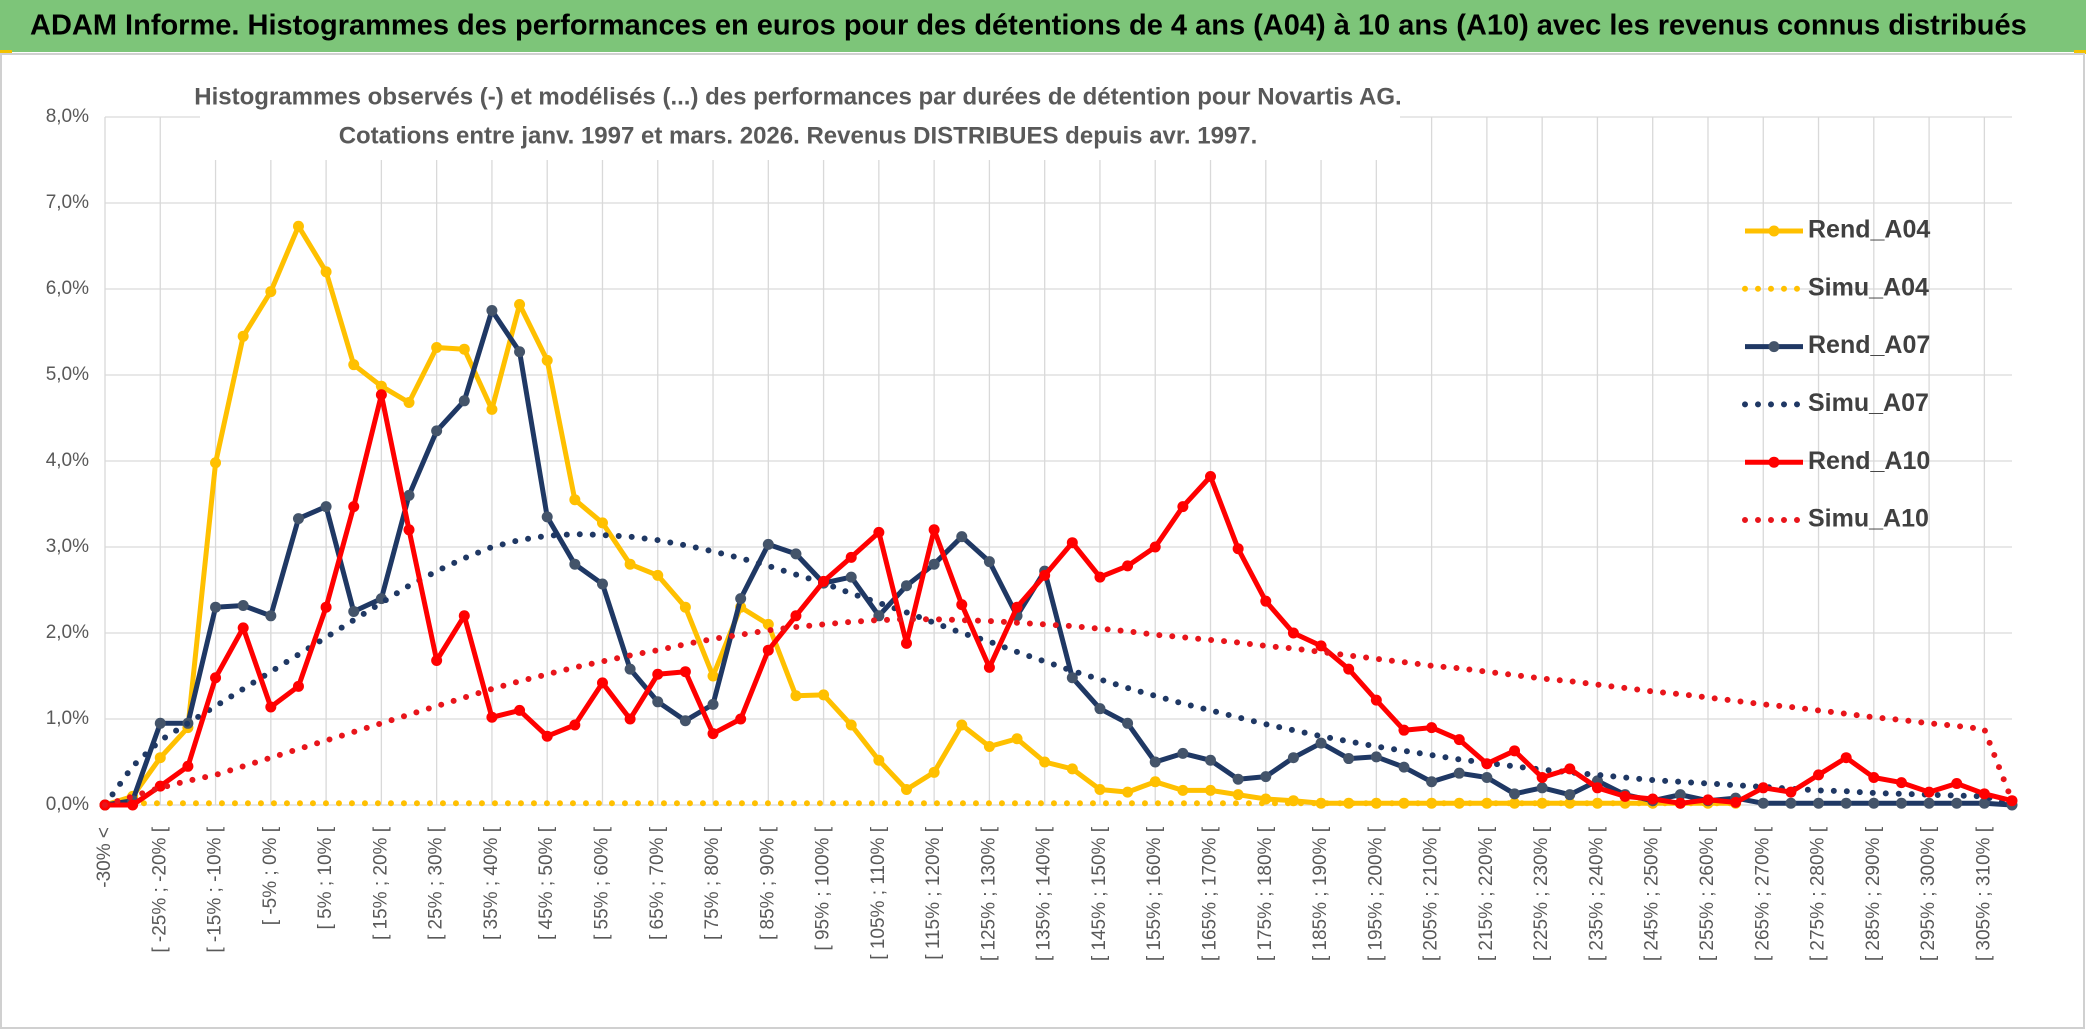 This screenshot has height=1031, width=2086. Describe the element at coordinates (601, 883) in the screenshot. I see `x-tick-label: [ 55% ; 60% [` at that location.